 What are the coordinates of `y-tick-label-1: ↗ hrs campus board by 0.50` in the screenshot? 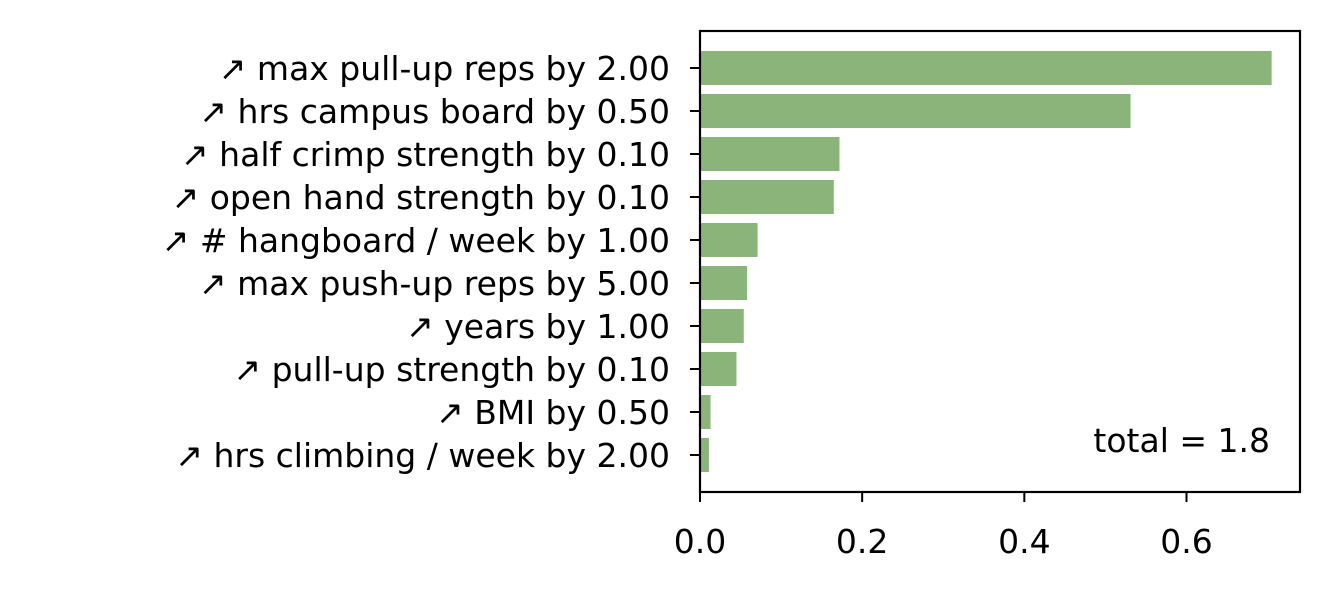 It's located at (434, 111).